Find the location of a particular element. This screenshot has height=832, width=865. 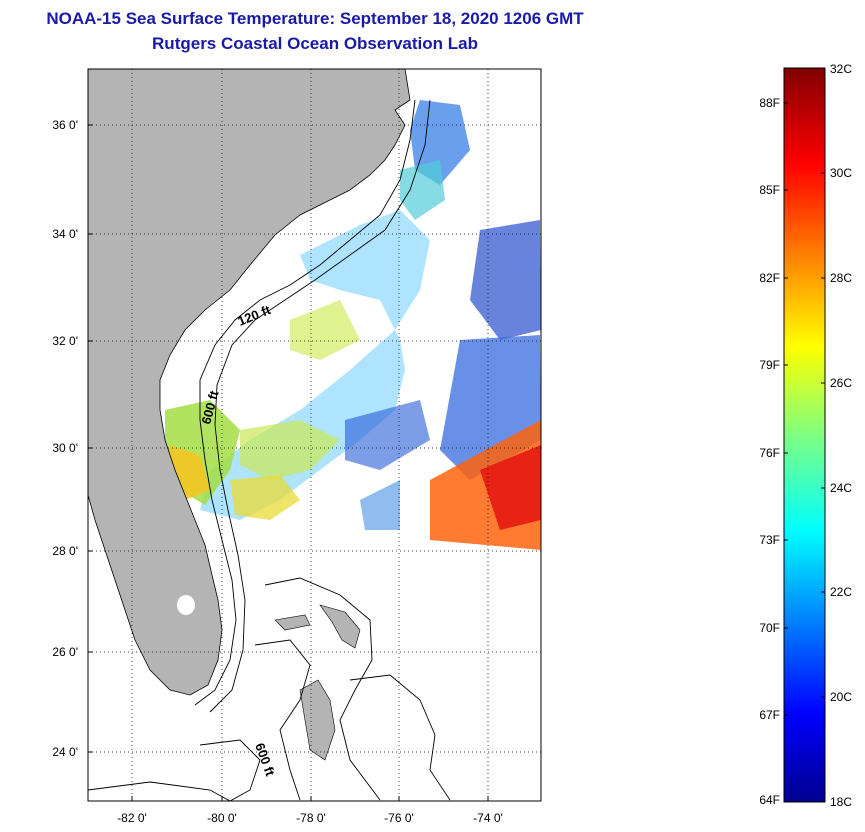

colorbar-c-label: 18C is located at coordinates (841, 802).